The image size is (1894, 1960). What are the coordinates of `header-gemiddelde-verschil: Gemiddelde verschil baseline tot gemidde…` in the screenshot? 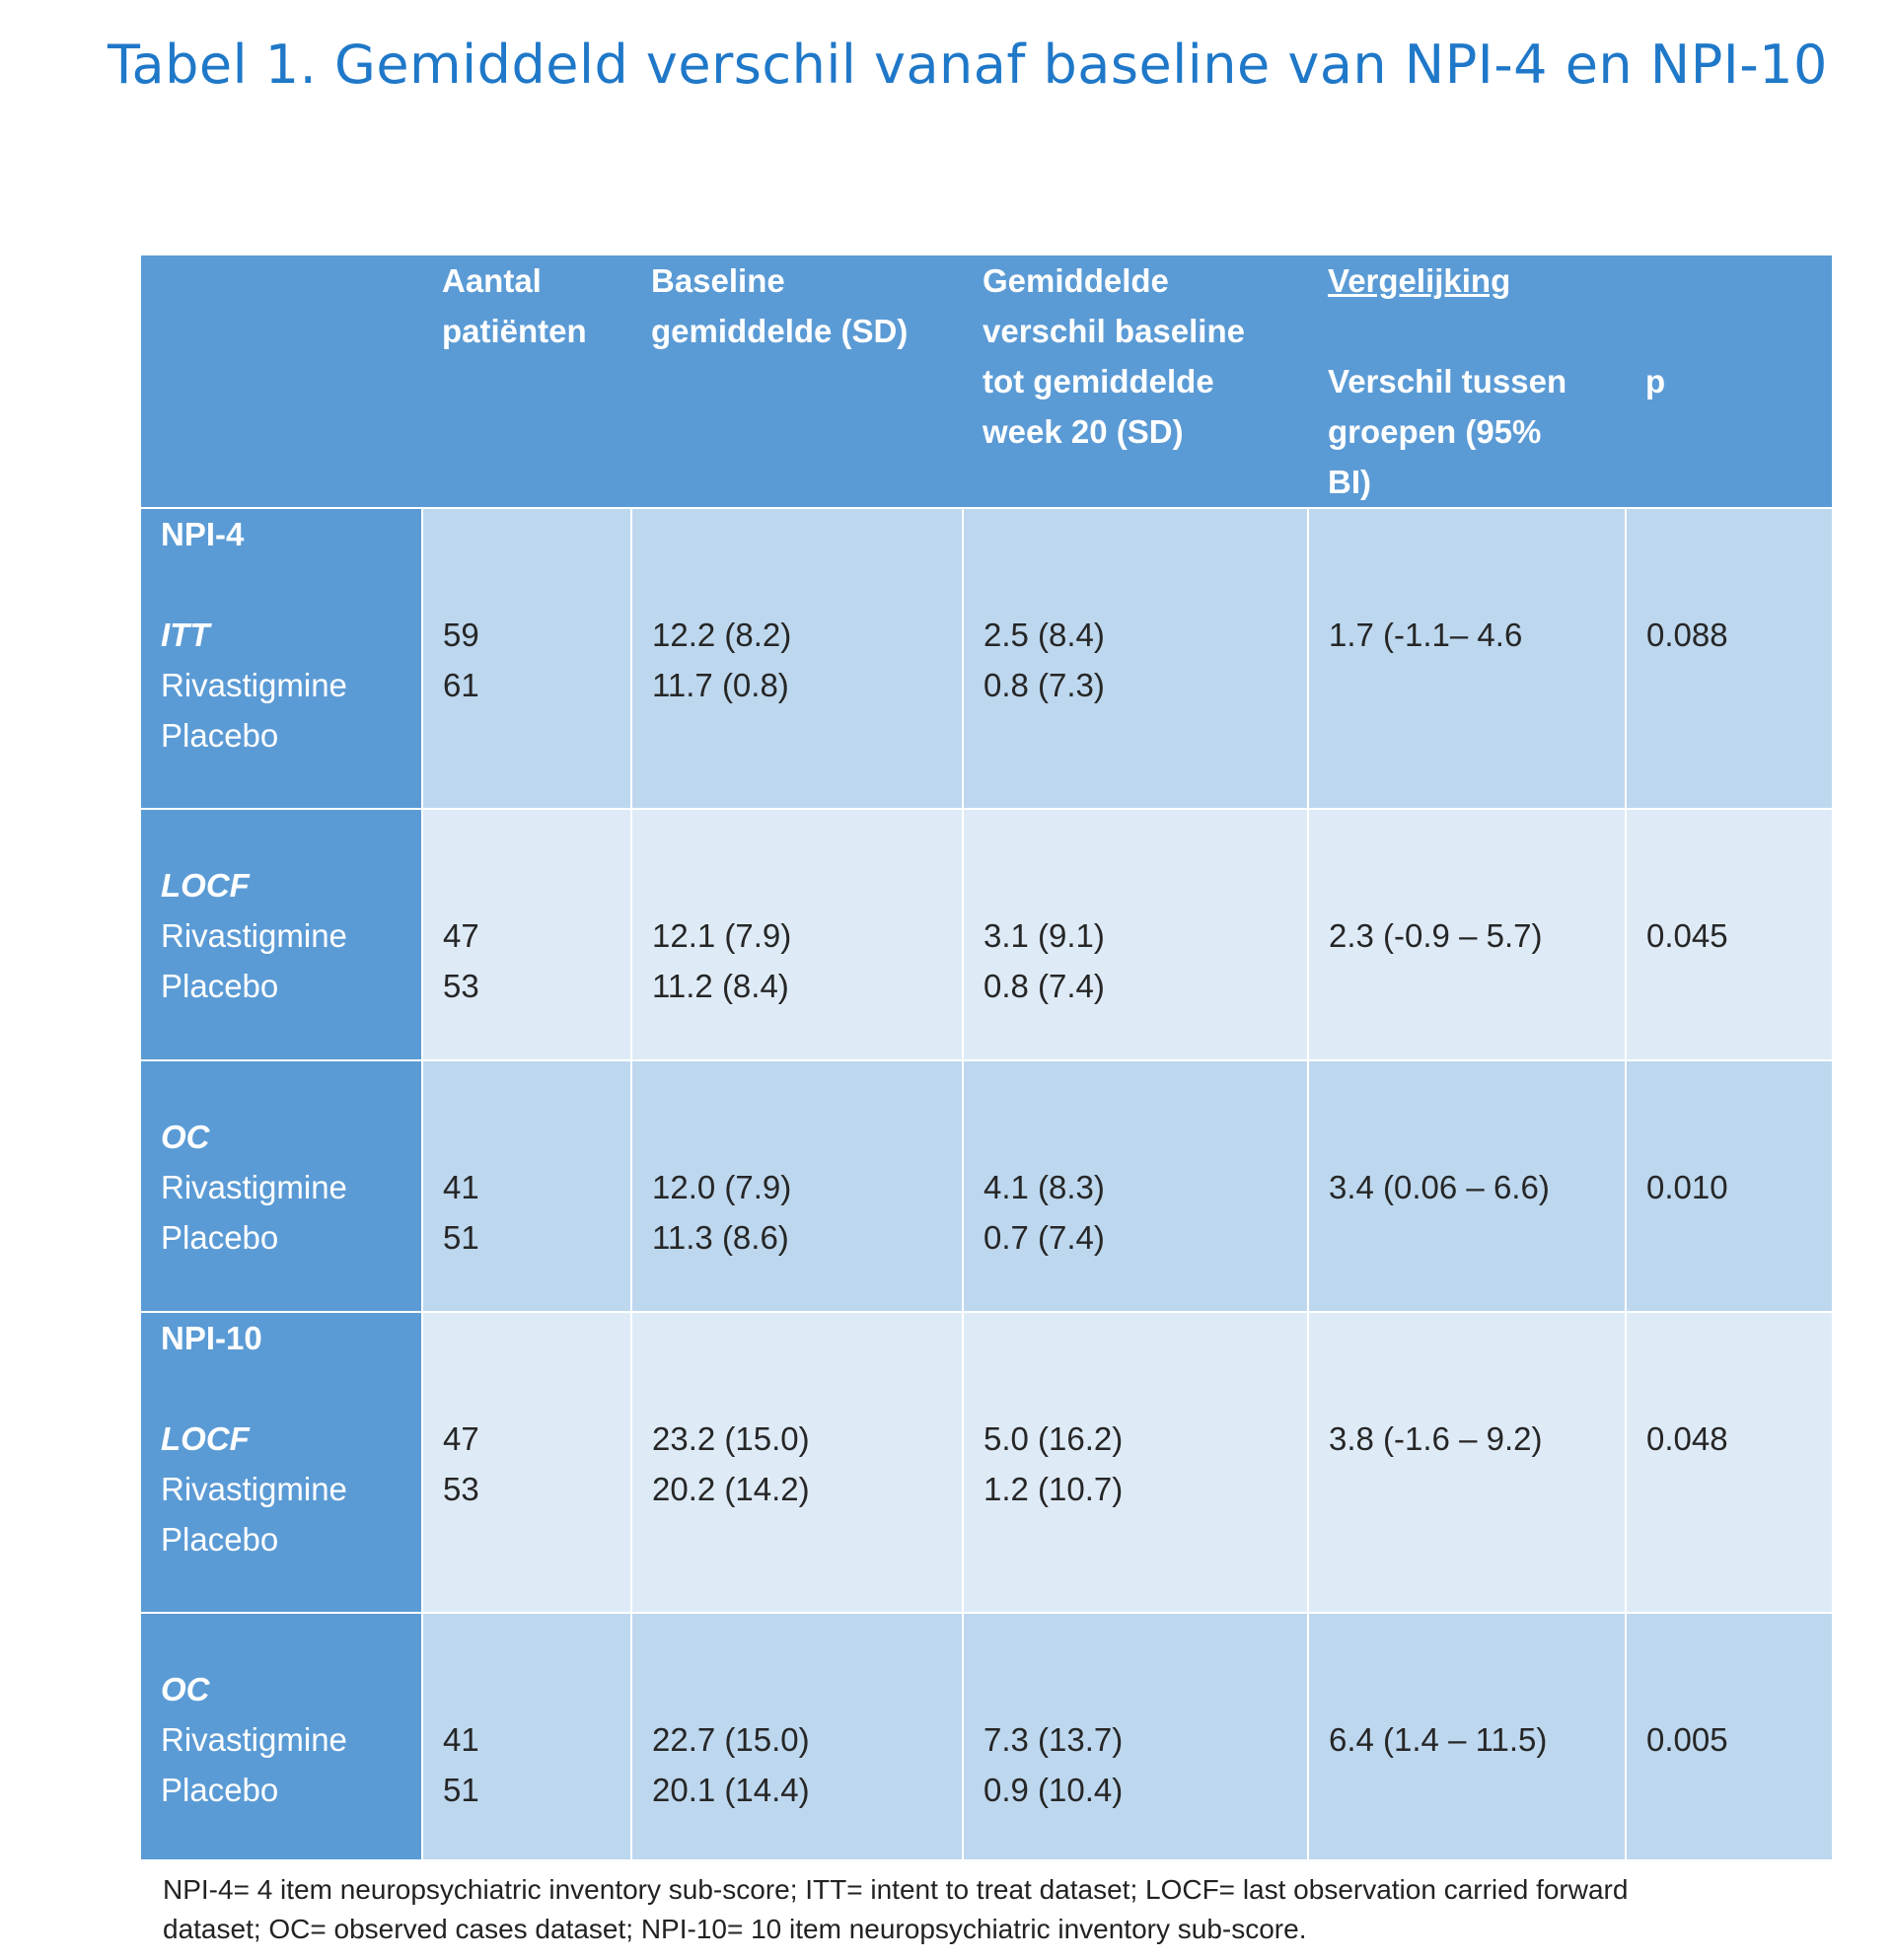 It's located at (1135, 381).